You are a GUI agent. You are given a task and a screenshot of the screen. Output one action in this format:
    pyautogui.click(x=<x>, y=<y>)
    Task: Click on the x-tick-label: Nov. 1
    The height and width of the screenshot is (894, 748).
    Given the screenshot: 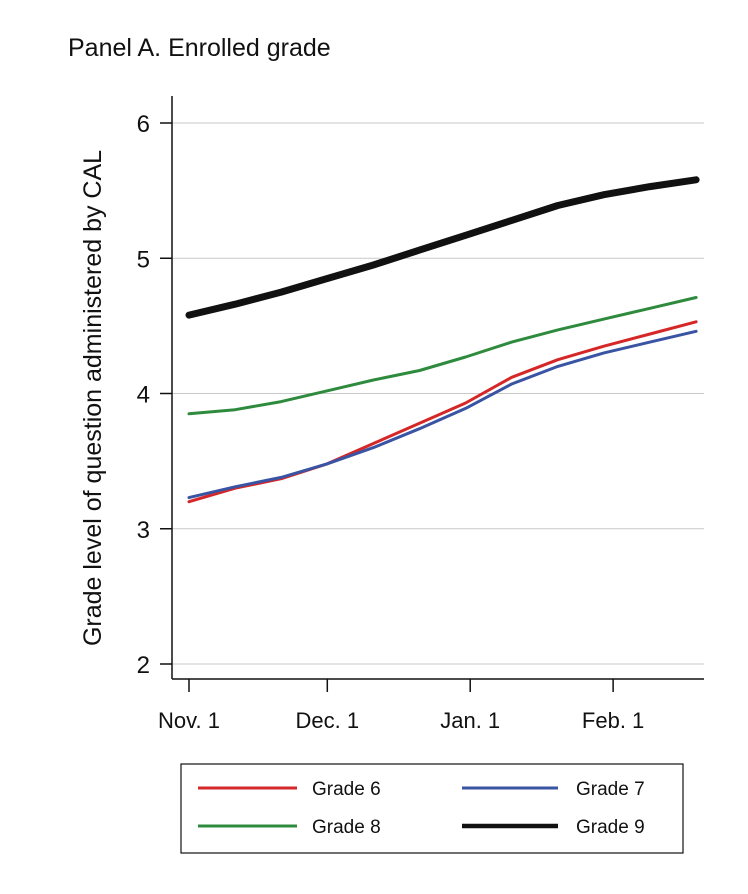 What is the action you would take?
    pyautogui.click(x=189, y=720)
    